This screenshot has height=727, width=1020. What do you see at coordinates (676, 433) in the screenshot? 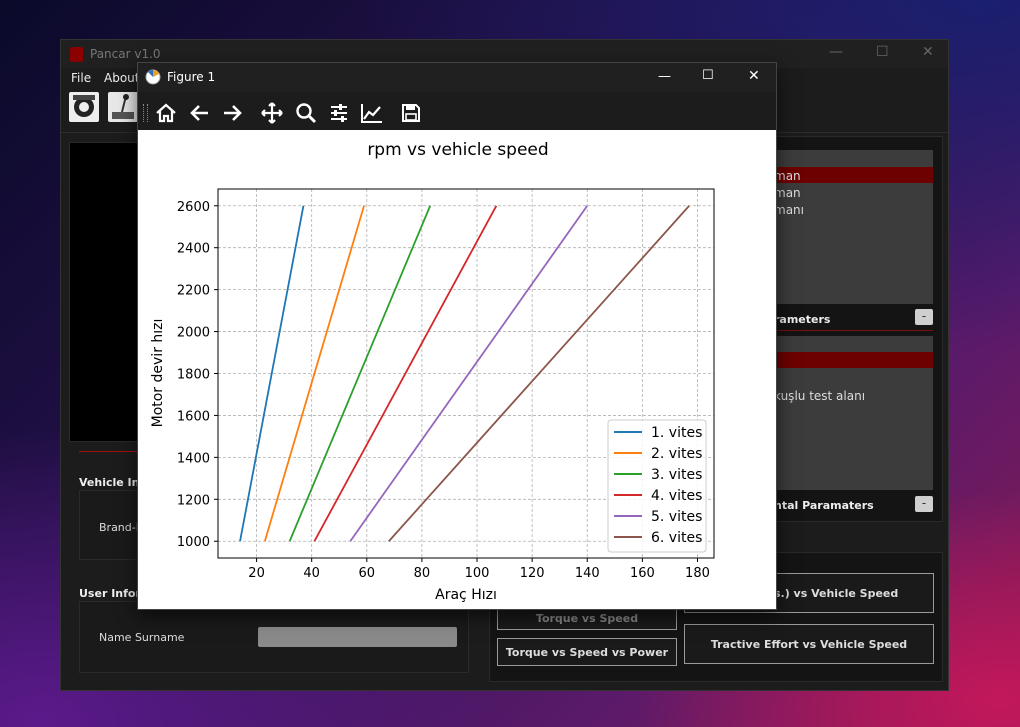
I see `legend-label: 1. vites` at bounding box center [676, 433].